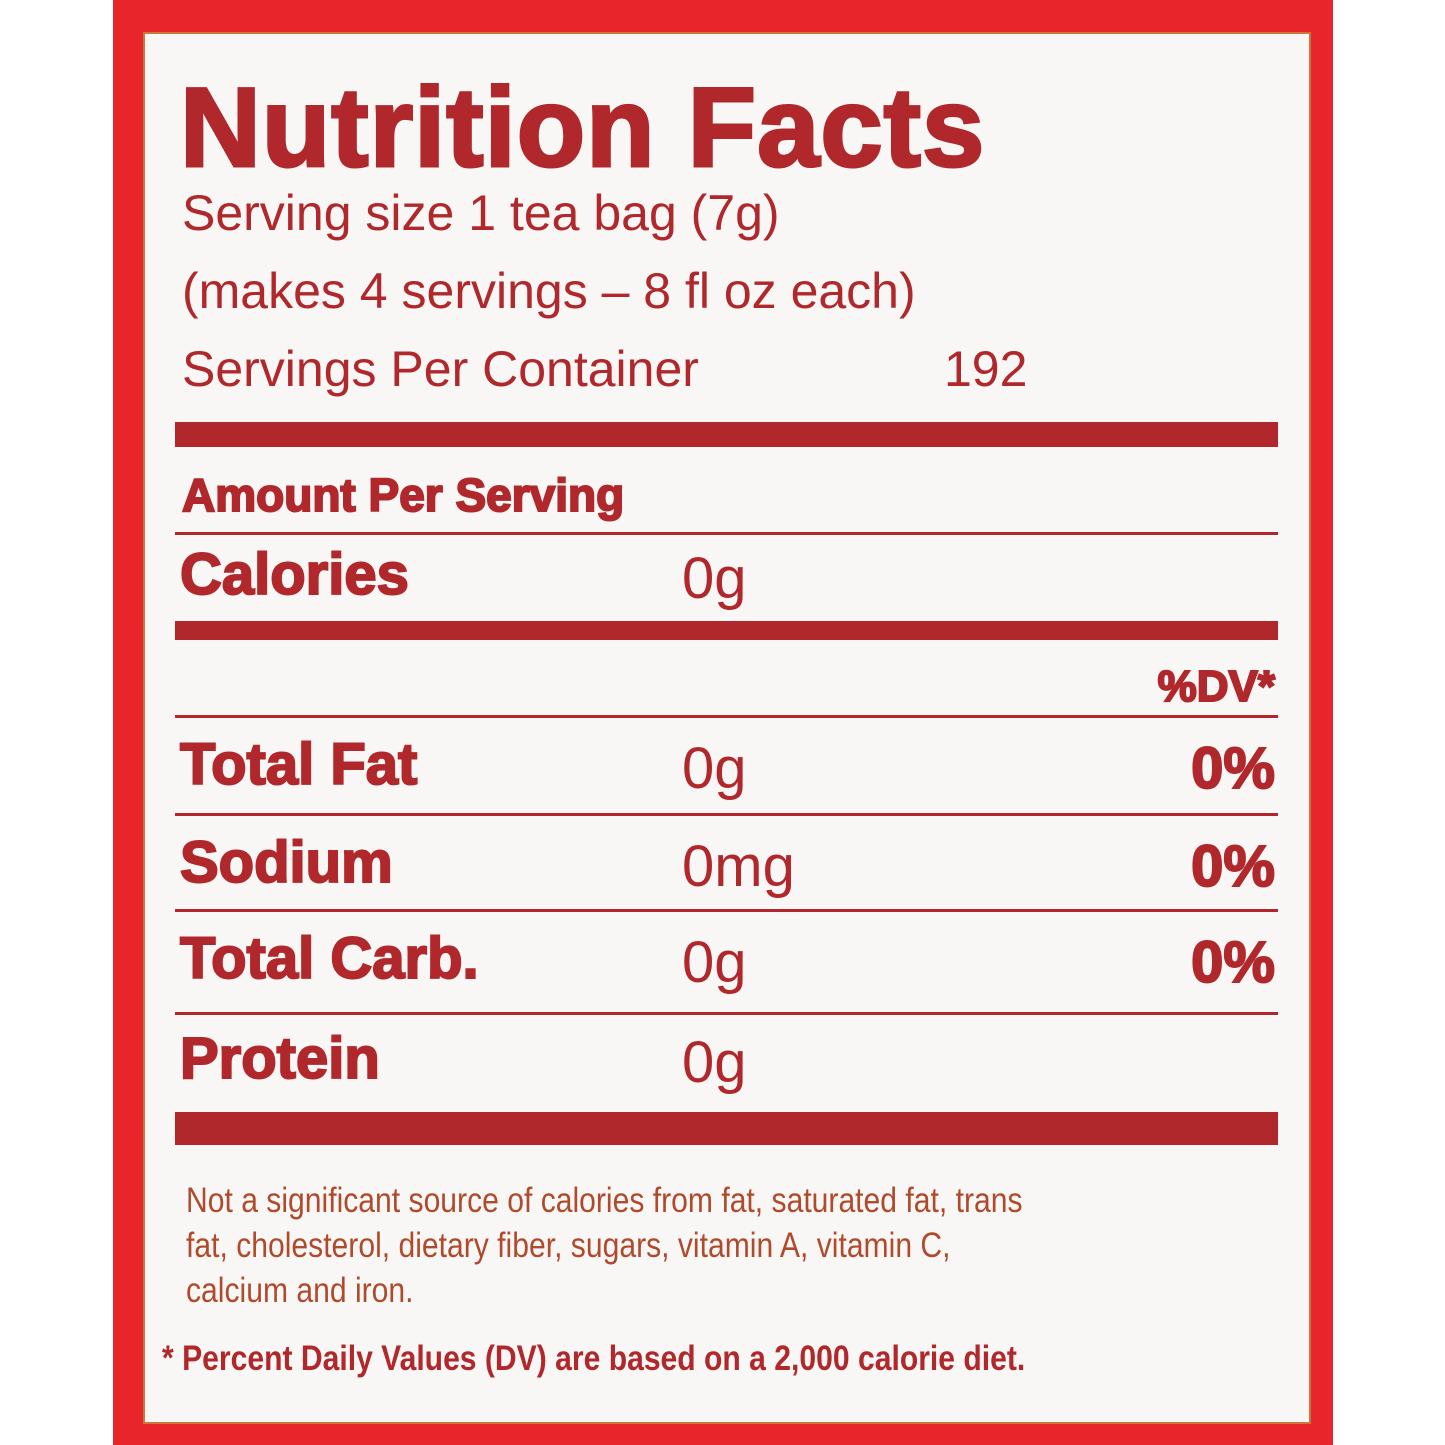  Describe the element at coordinates (481, 213) in the screenshot. I see `serving-size: Serving size 1 tea bag (7g)` at that location.